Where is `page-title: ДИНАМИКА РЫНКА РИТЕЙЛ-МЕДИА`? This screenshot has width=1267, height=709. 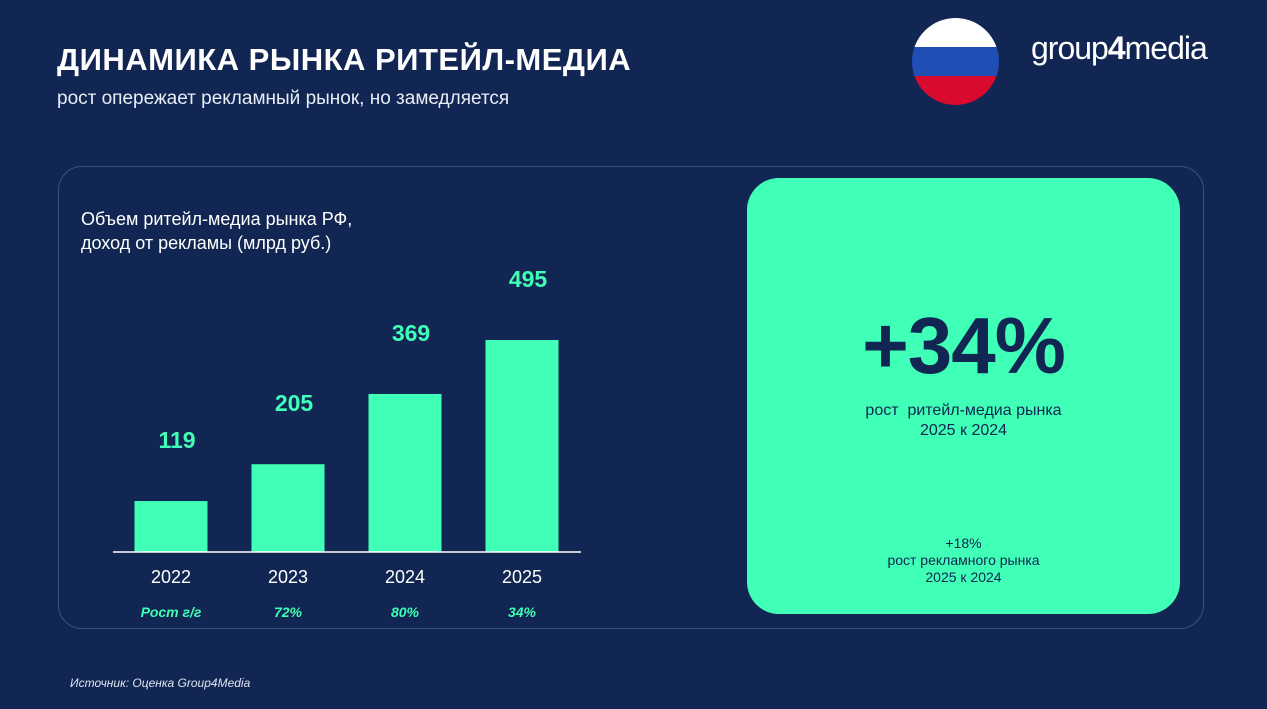 page-title: ДИНАМИКА РЫНКА РИТЕЙЛ-МЕДИА is located at coordinates (344, 59).